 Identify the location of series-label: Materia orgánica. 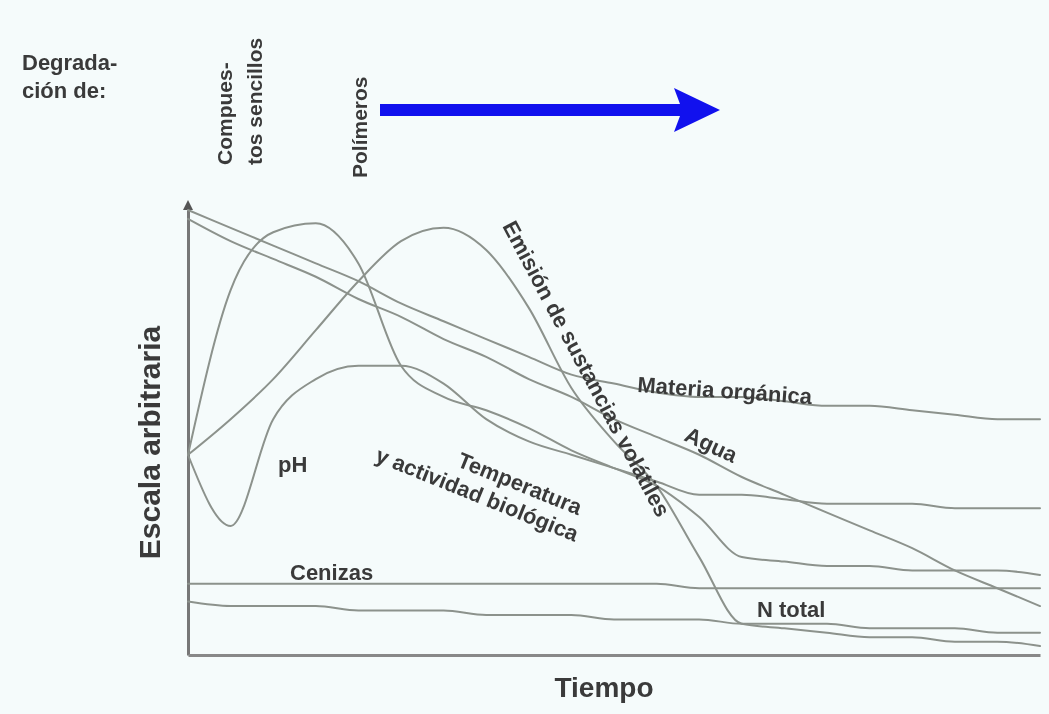
(725, 391).